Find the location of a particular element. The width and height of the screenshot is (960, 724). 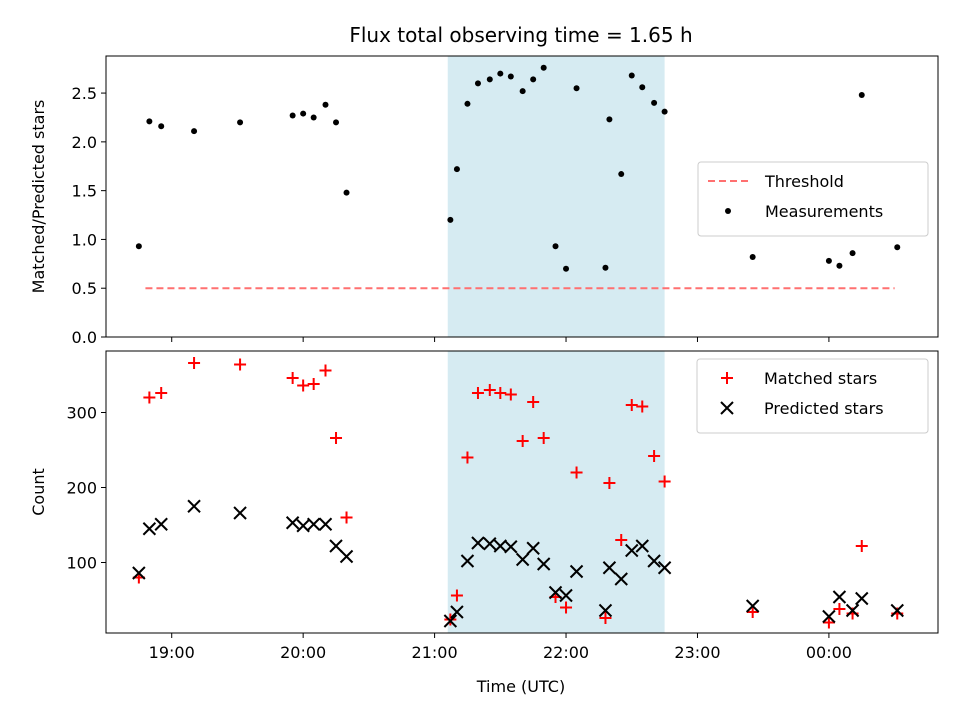

y-tick-label: 1.0 is located at coordinates (84, 239).